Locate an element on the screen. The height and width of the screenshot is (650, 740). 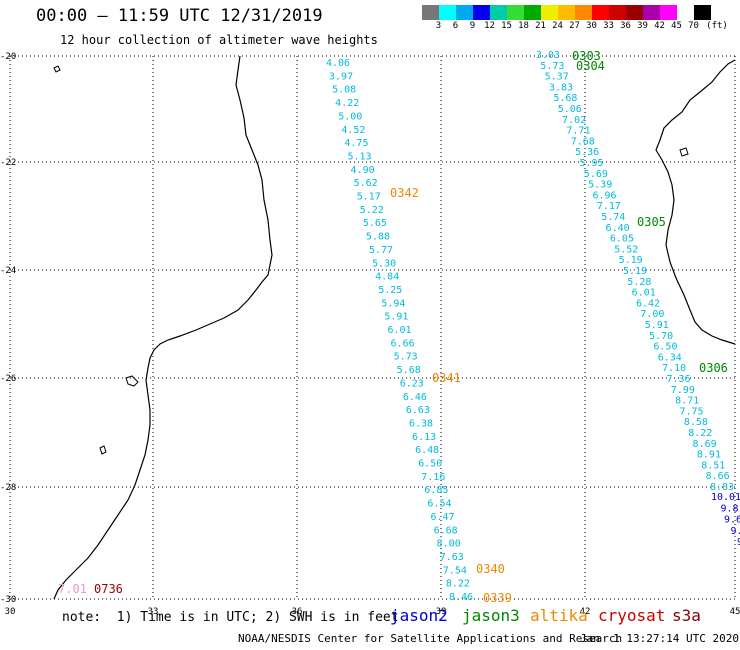
swh-value: 6.54 is located at coordinates (439, 504).